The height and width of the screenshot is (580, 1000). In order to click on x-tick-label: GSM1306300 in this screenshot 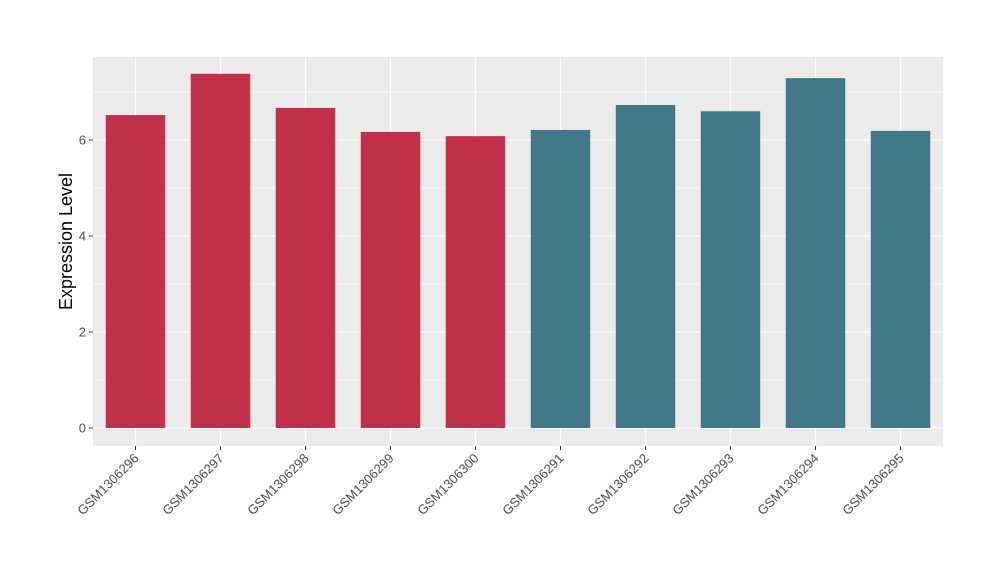, I will do `click(447, 484)`.